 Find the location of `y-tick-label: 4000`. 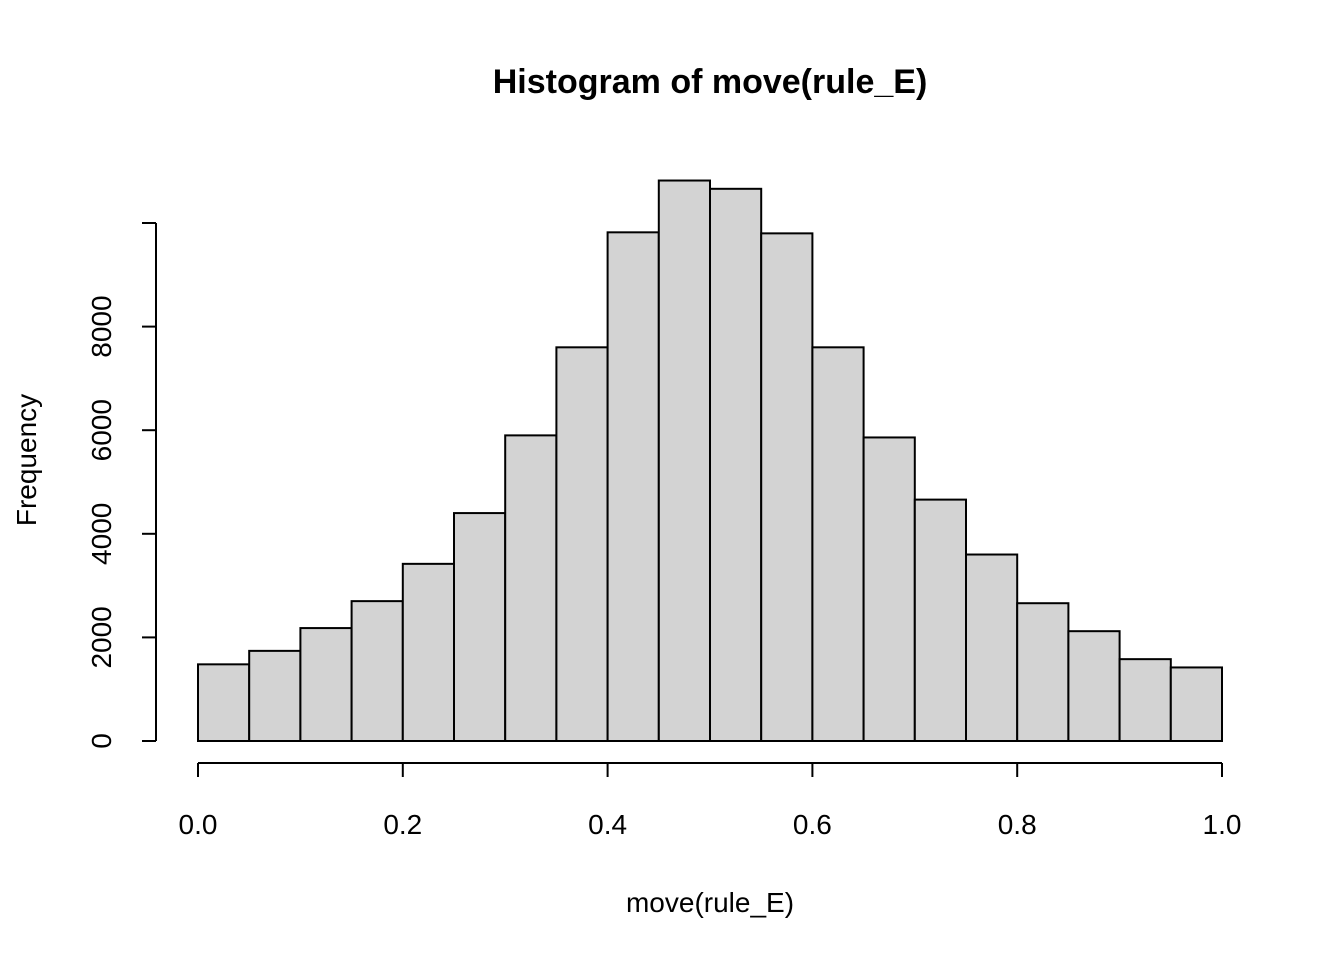

y-tick-label: 4000 is located at coordinates (101, 534).